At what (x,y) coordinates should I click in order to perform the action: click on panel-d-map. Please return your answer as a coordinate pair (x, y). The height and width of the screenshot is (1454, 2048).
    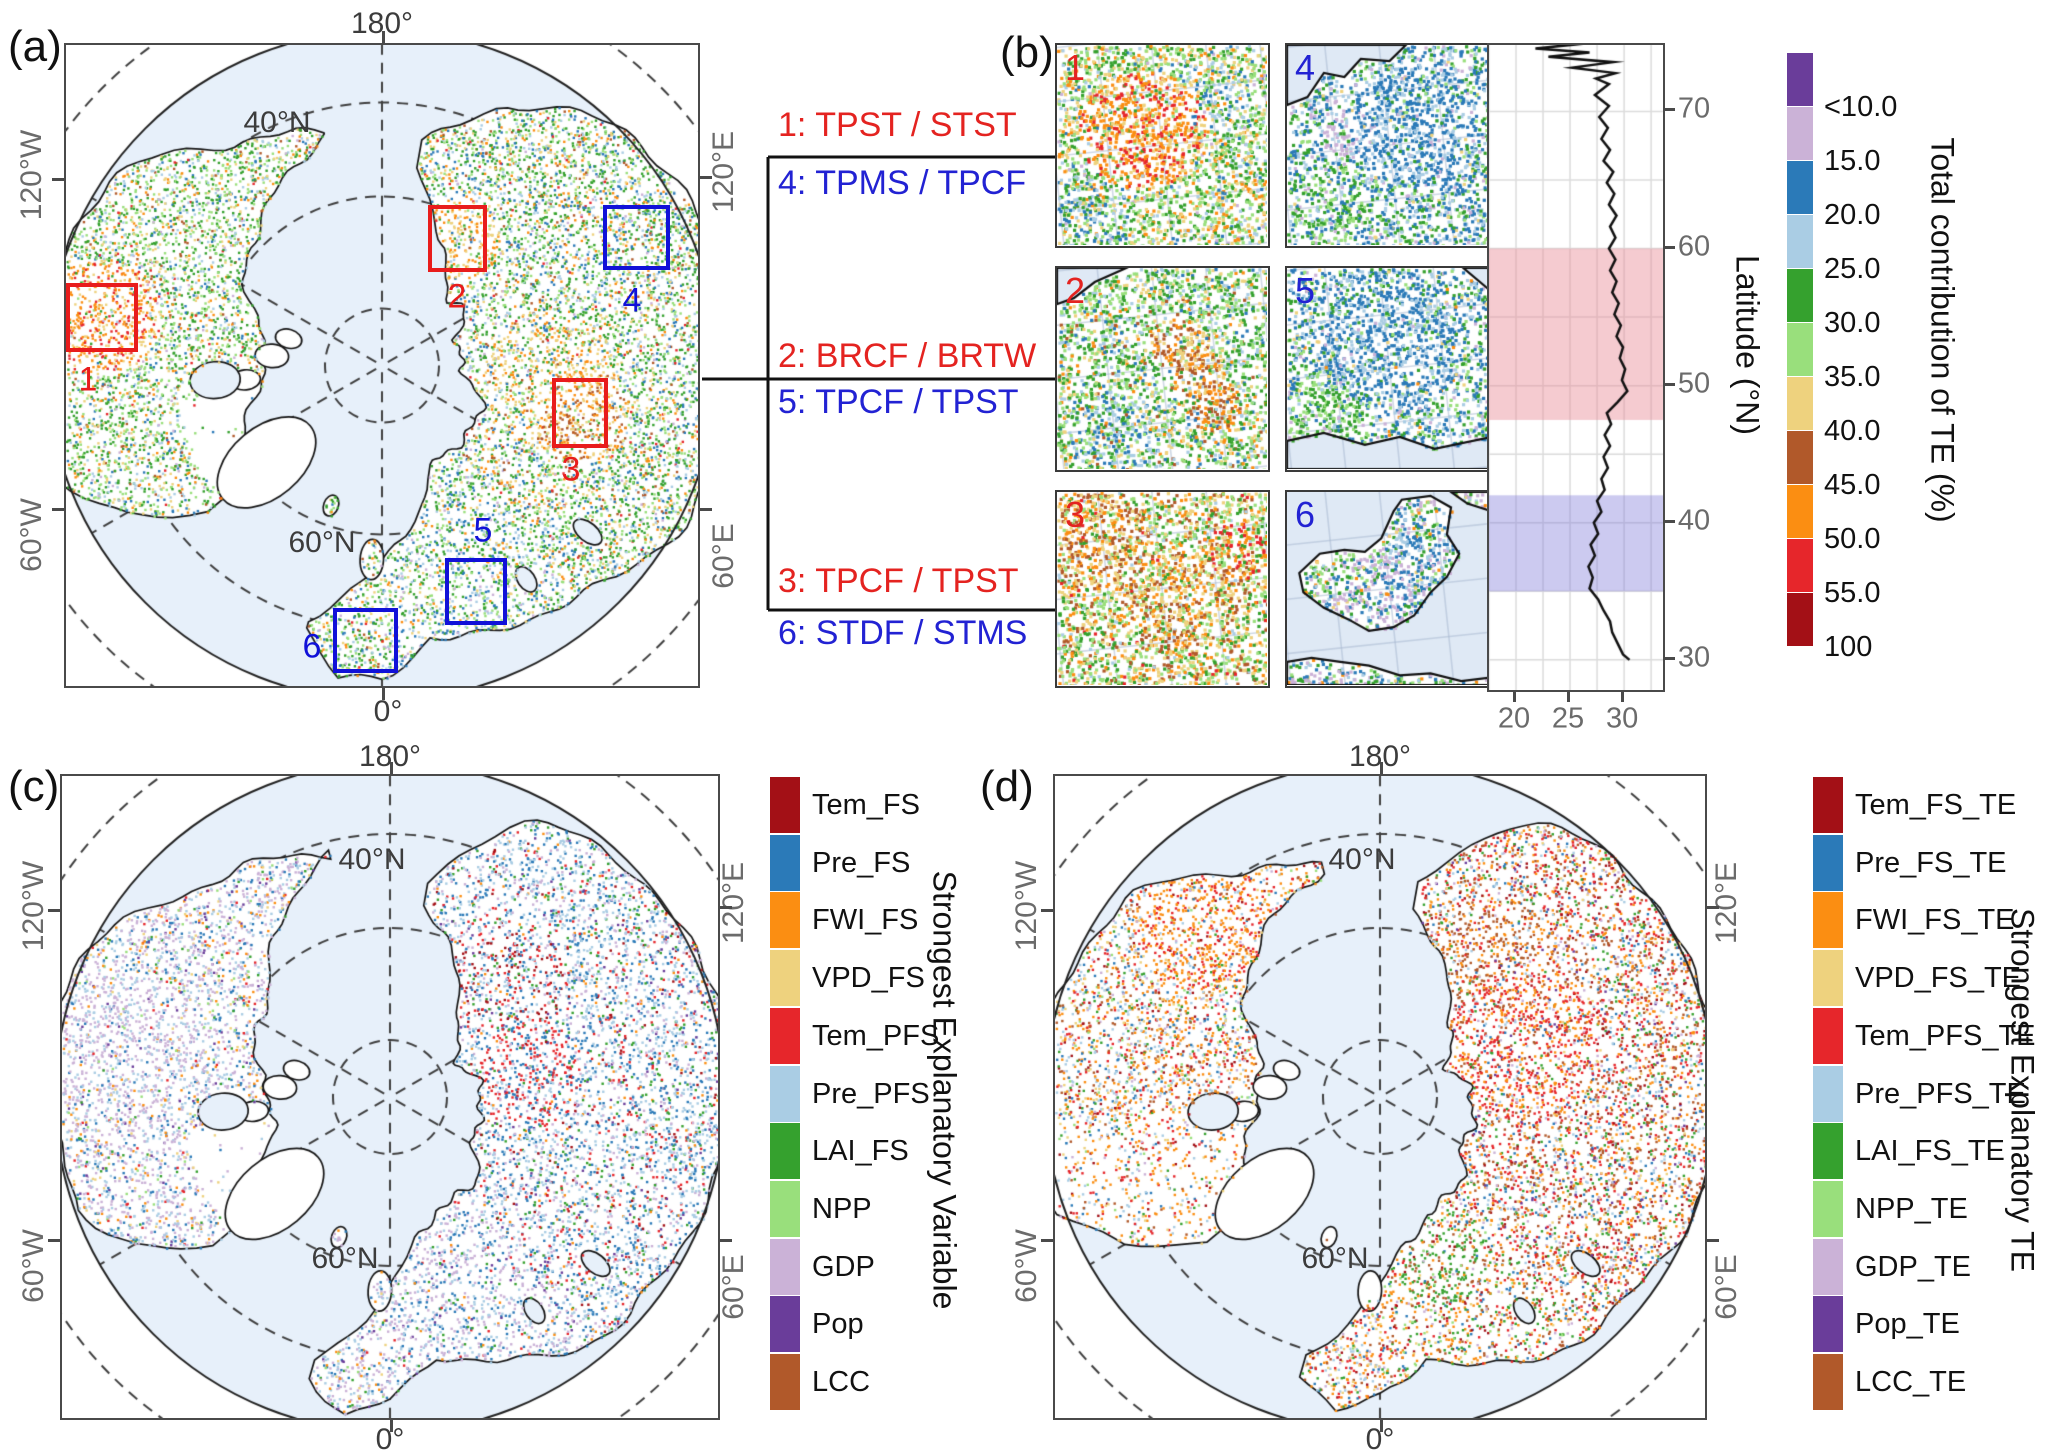
    Looking at the image, I should click on (1380, 1097).